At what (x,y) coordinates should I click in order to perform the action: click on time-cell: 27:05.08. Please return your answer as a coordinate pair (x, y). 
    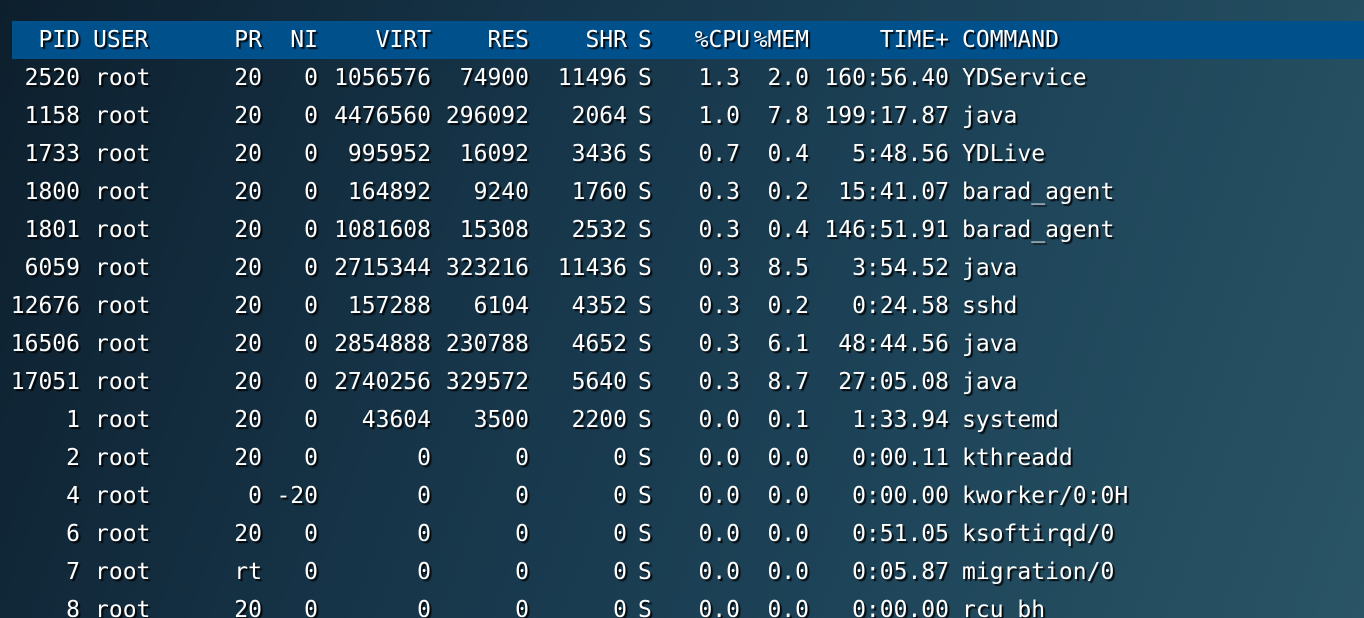
    Looking at the image, I should click on (893, 382).